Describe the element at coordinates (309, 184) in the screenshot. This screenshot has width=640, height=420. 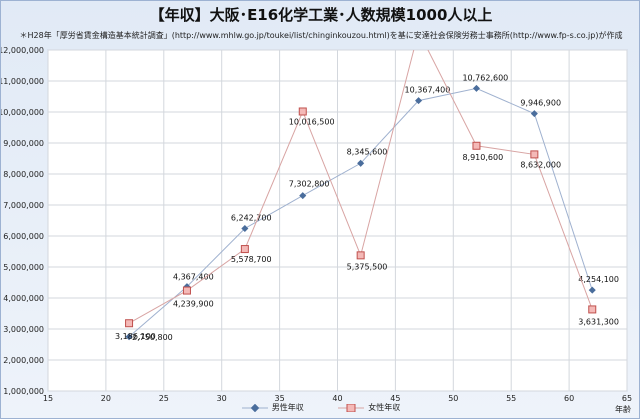
I see `data-label: 7,302,800` at that location.